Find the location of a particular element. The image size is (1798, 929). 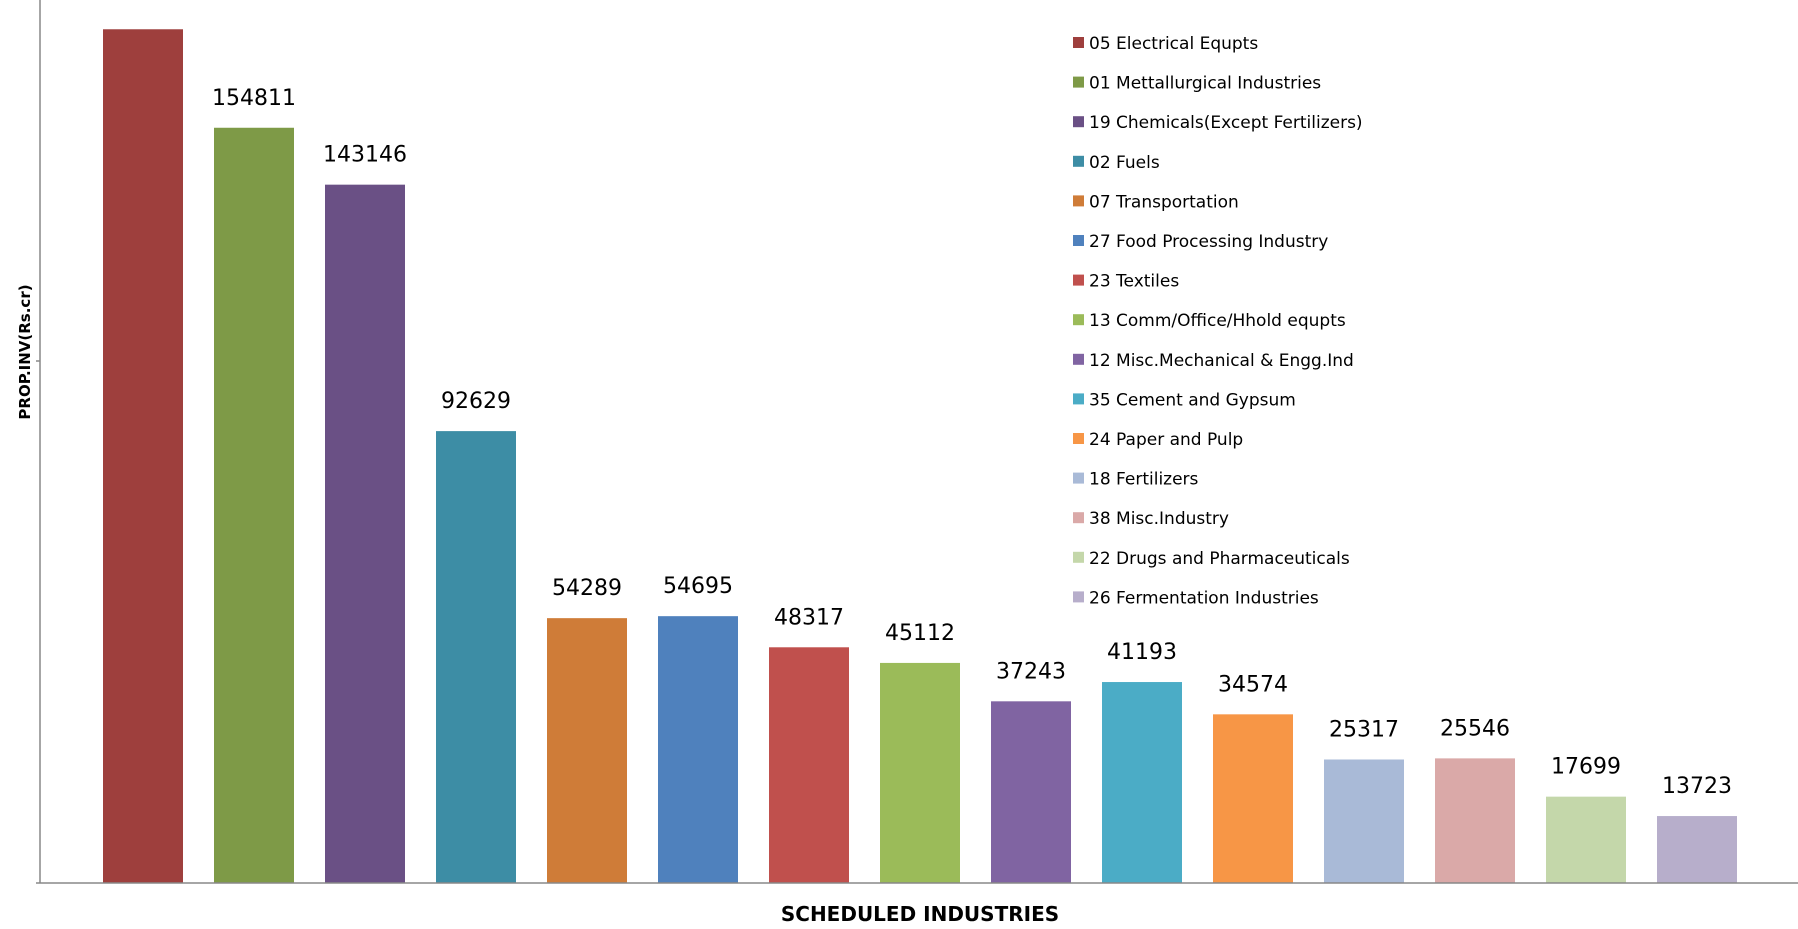

legend-item: 07 Transportation is located at coordinates (1156, 202).